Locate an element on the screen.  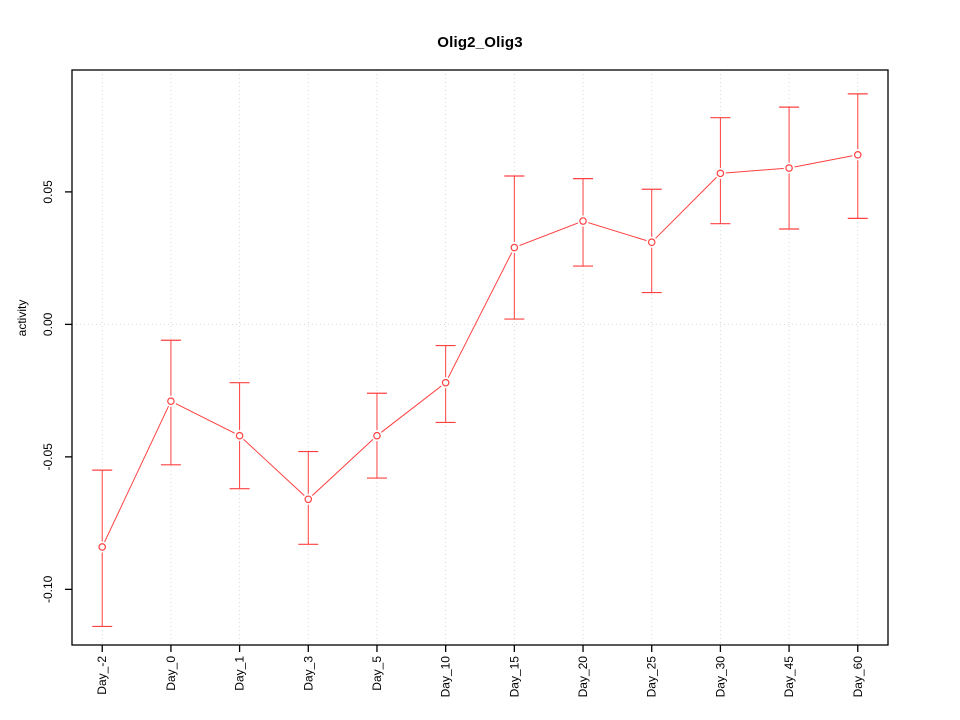
x-tick-label: Day_60 is located at coordinates (858, 677).